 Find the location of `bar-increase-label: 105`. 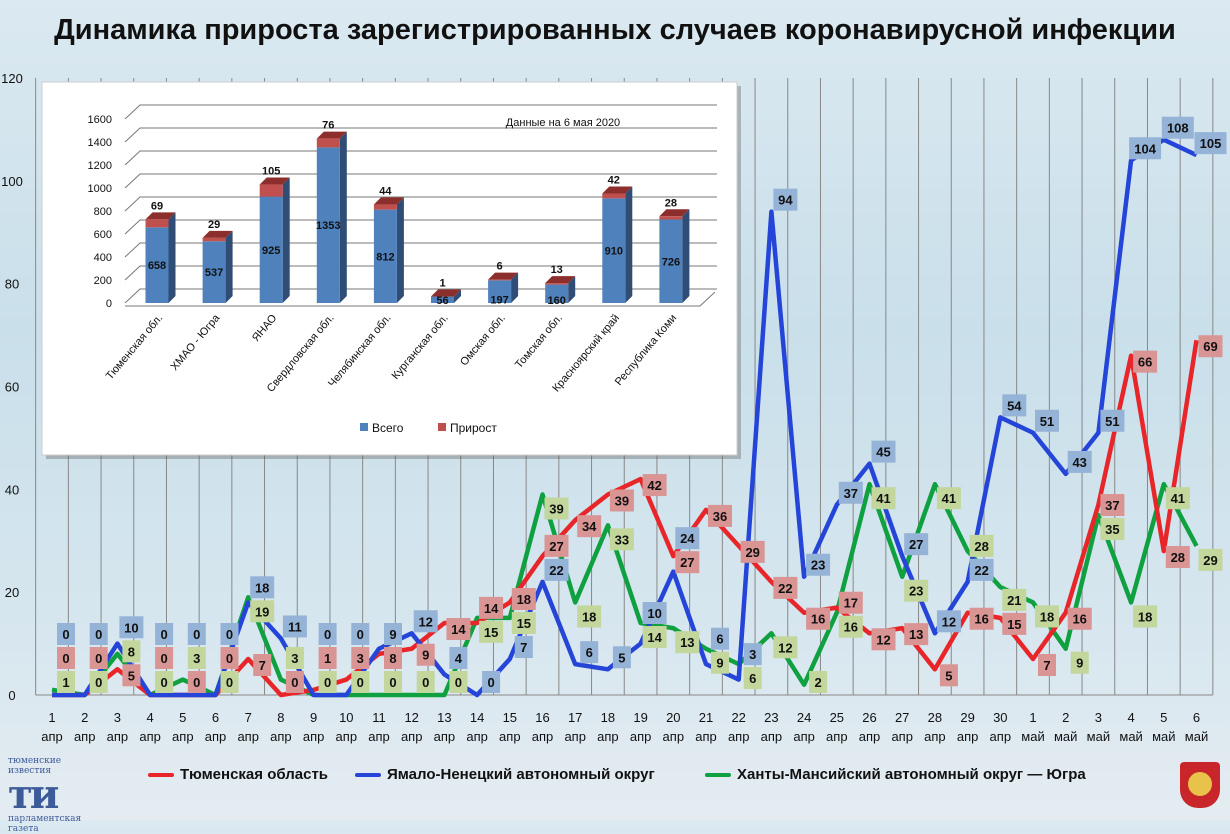

bar-increase-label: 105 is located at coordinates (271, 172).